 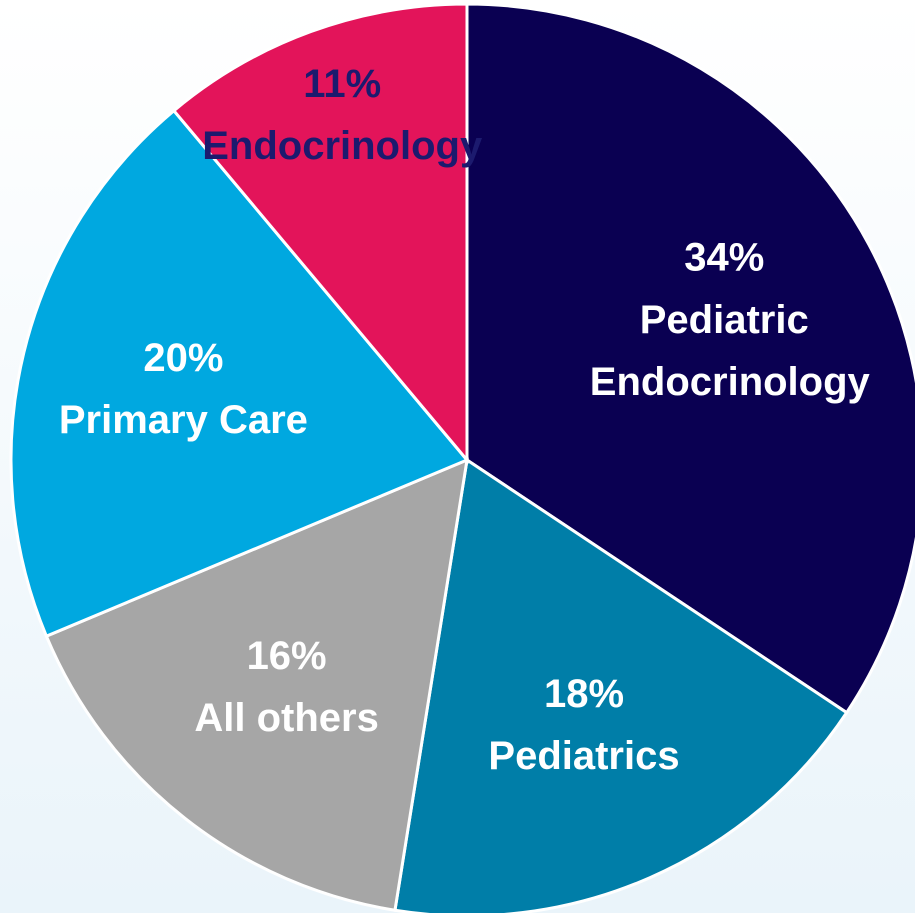 I want to click on value-label: 18%, so click(x=584, y=694).